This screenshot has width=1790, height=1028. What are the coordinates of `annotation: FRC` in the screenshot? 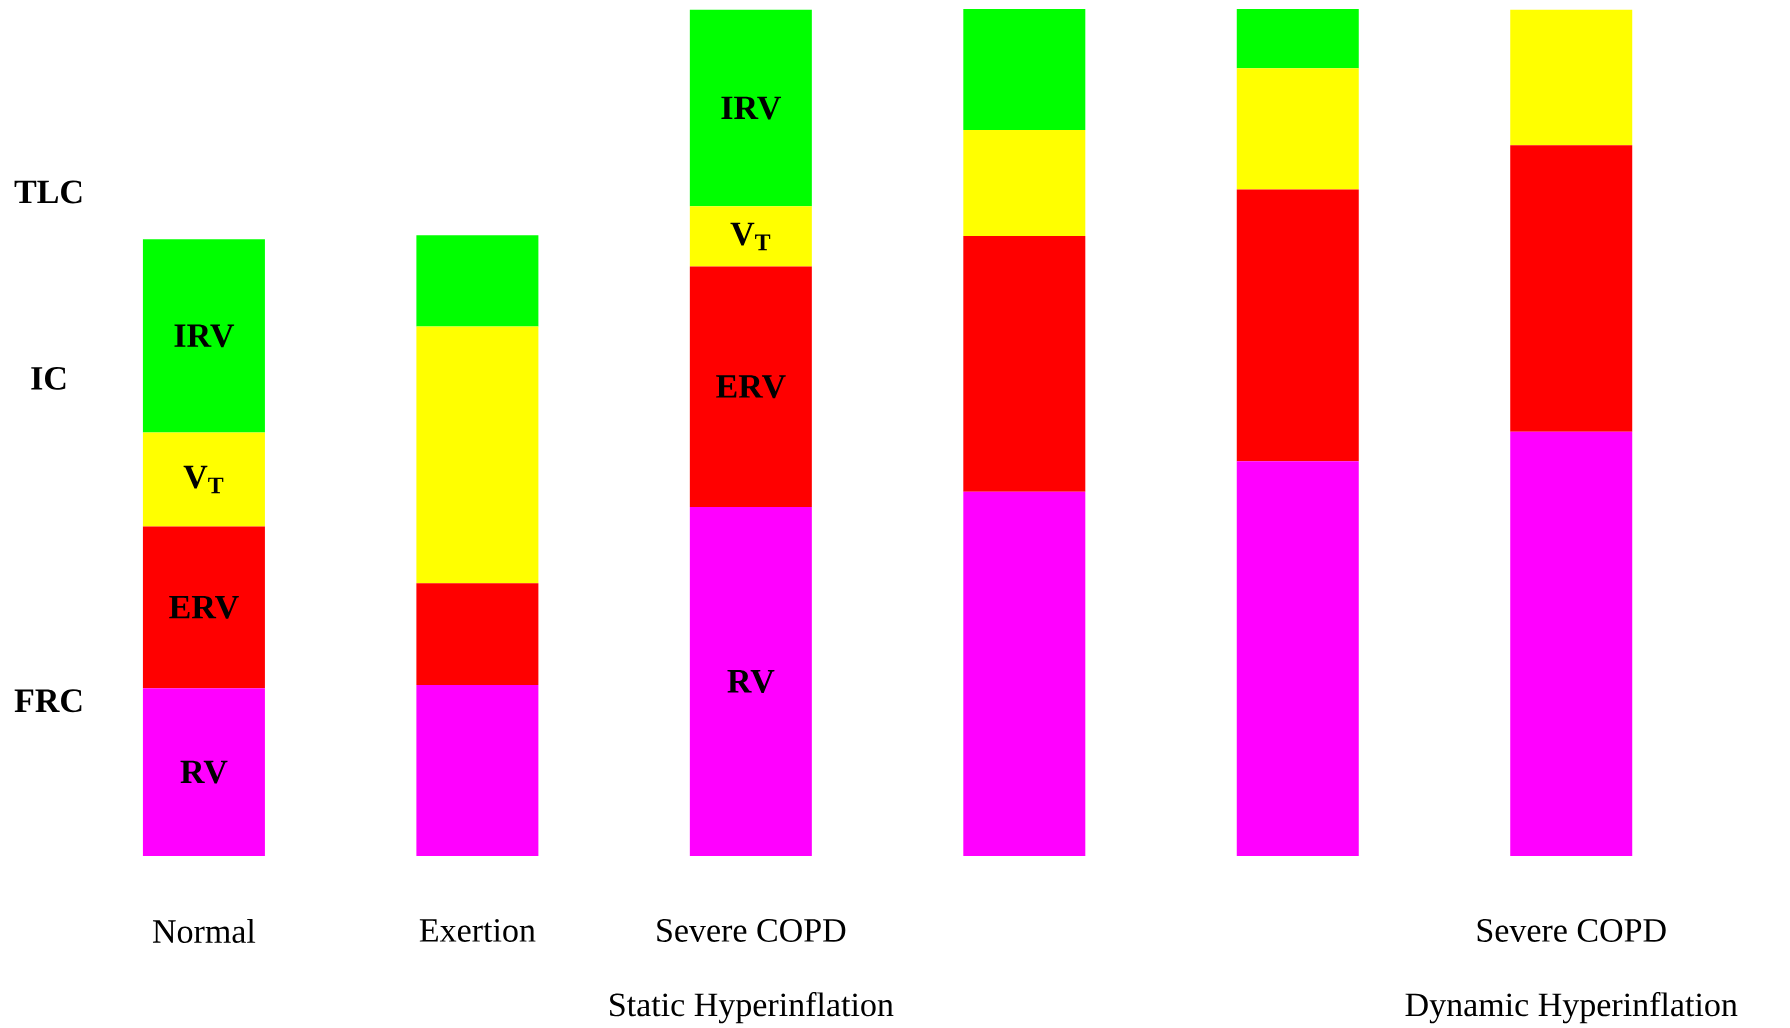 It's located at (48, 701).